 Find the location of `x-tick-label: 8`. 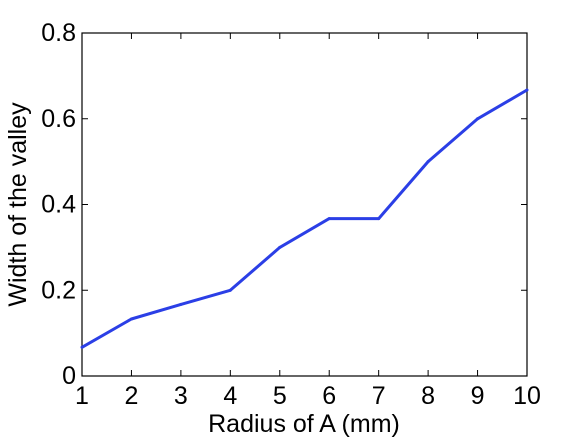

x-tick-label: 8 is located at coordinates (428, 396).